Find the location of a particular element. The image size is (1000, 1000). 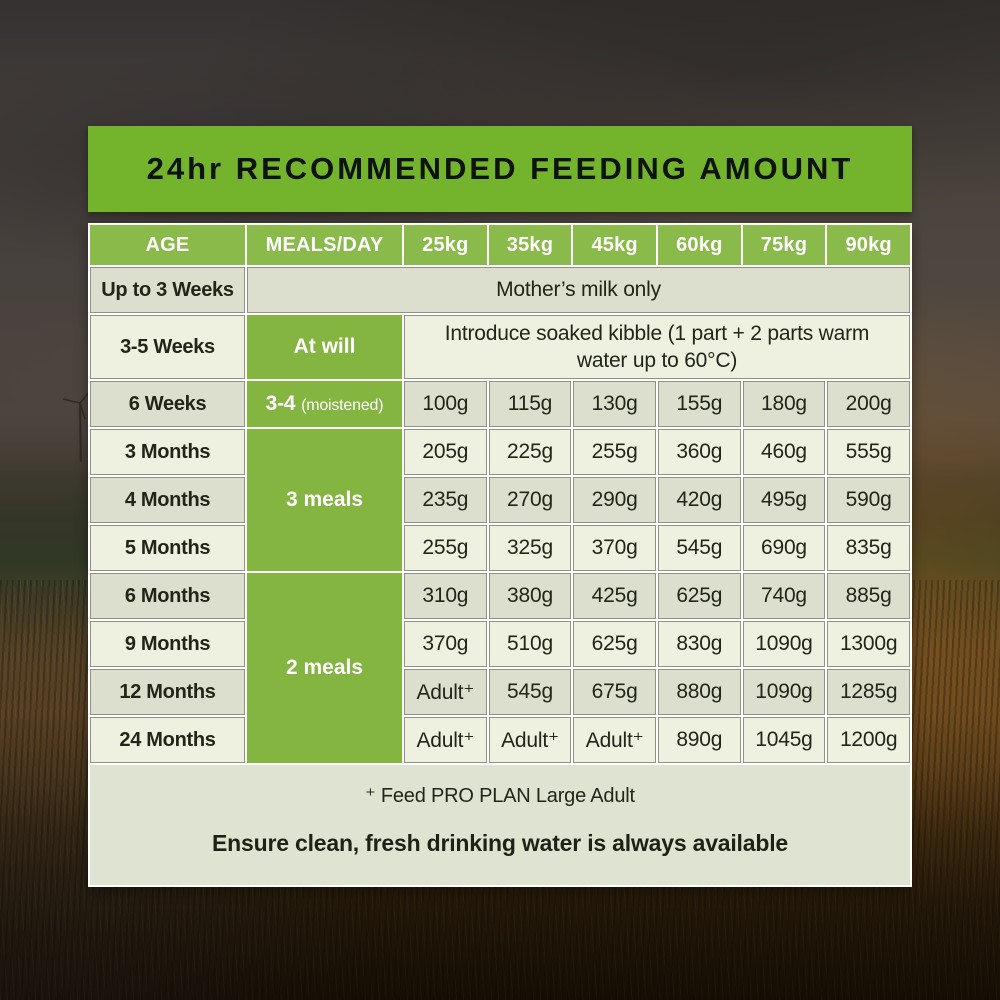

value-cell: 235g is located at coordinates (445, 500).